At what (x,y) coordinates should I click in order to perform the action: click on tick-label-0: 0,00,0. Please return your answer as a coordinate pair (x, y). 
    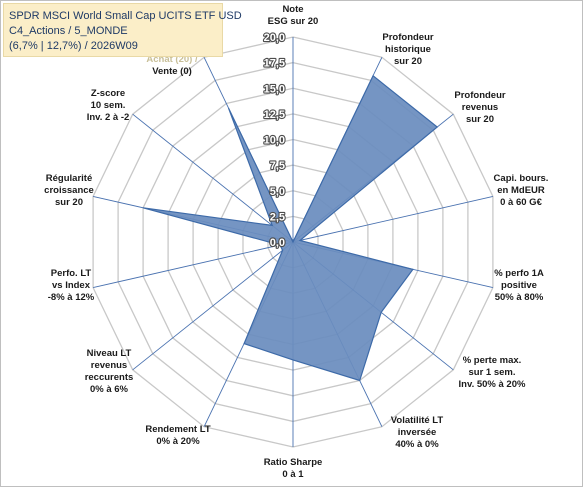
    Looking at the image, I should click on (277, 243).